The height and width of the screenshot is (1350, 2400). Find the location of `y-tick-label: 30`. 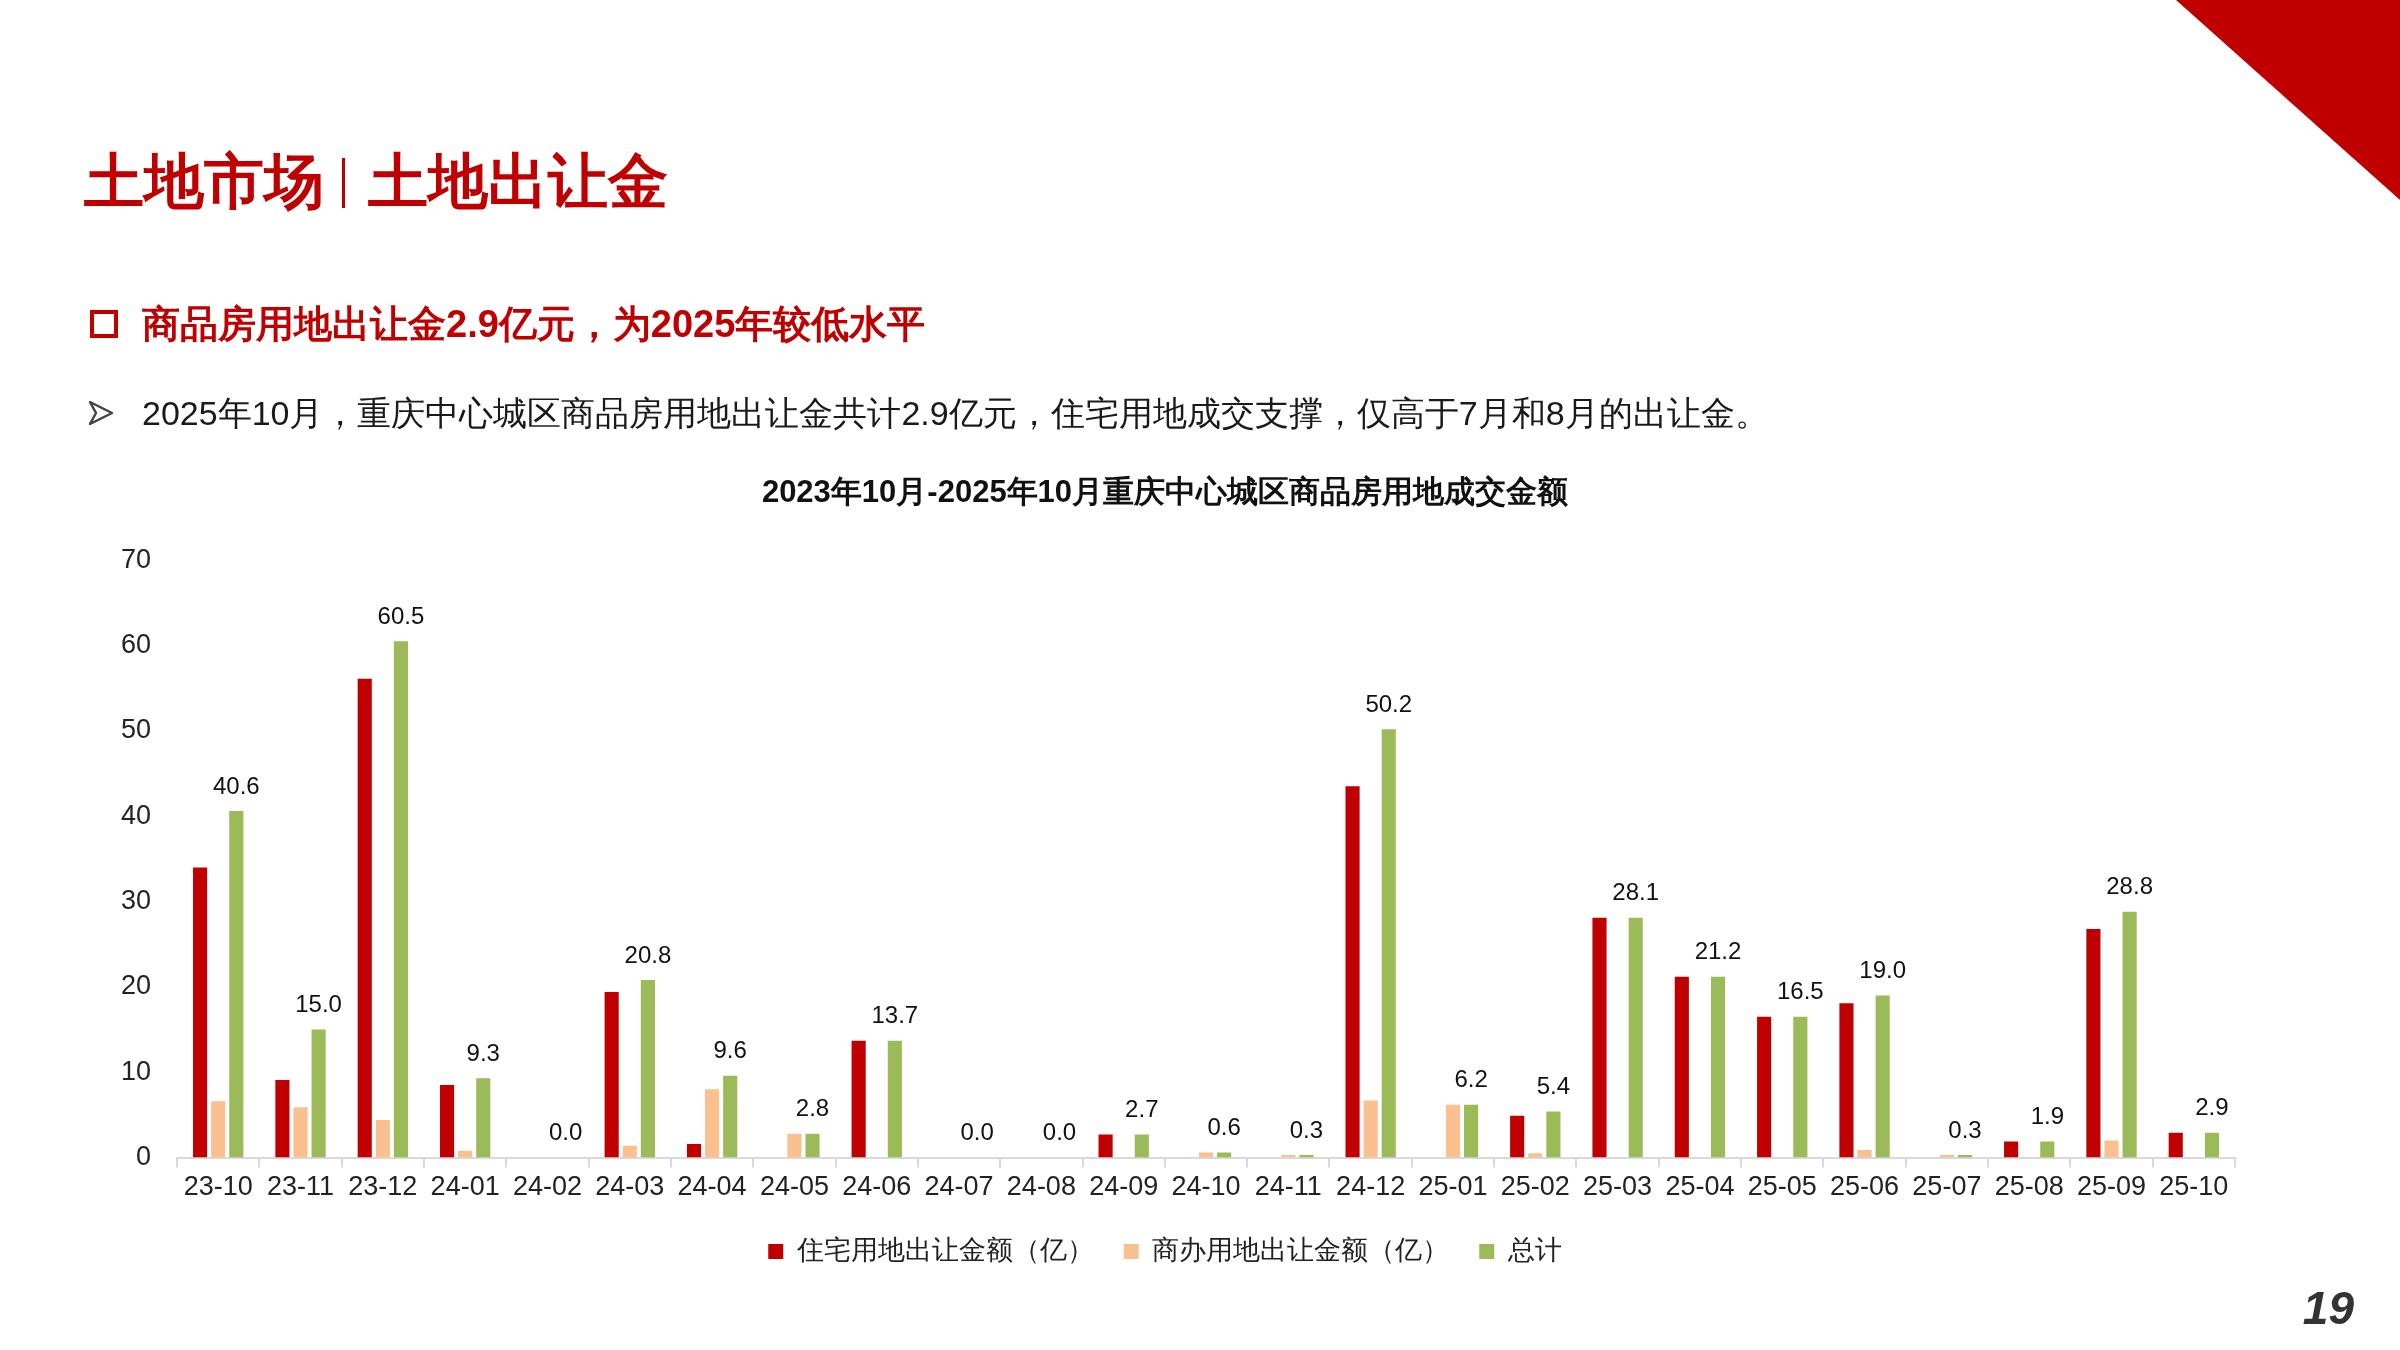

y-tick-label: 30 is located at coordinates (136, 900).